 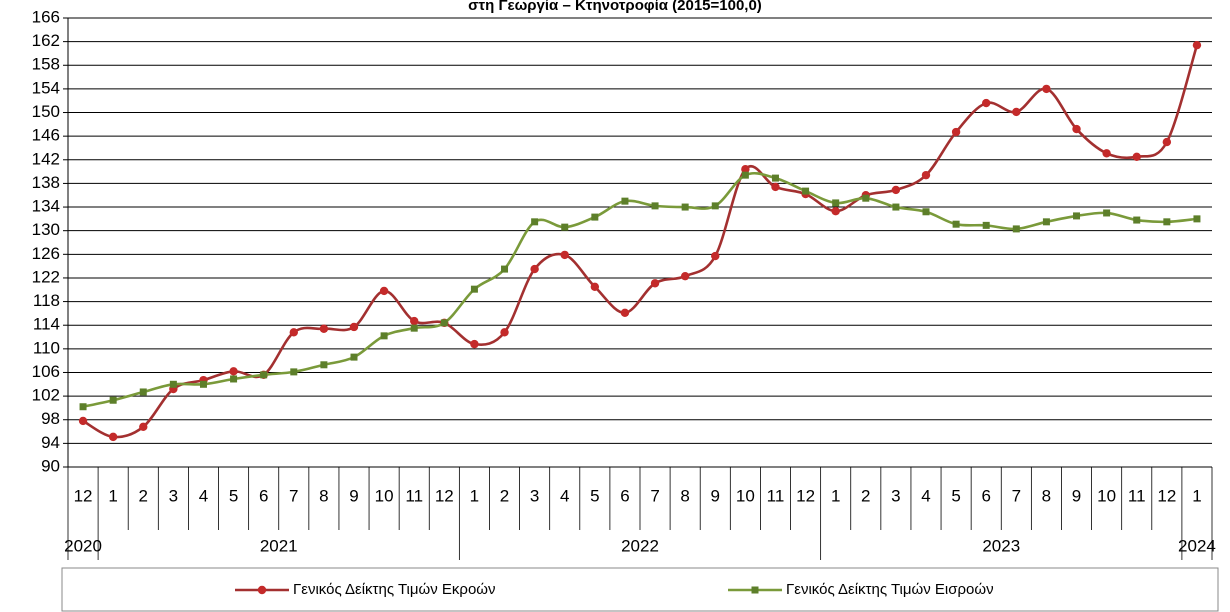 I want to click on y-tick-label: 118, so click(x=46, y=300).